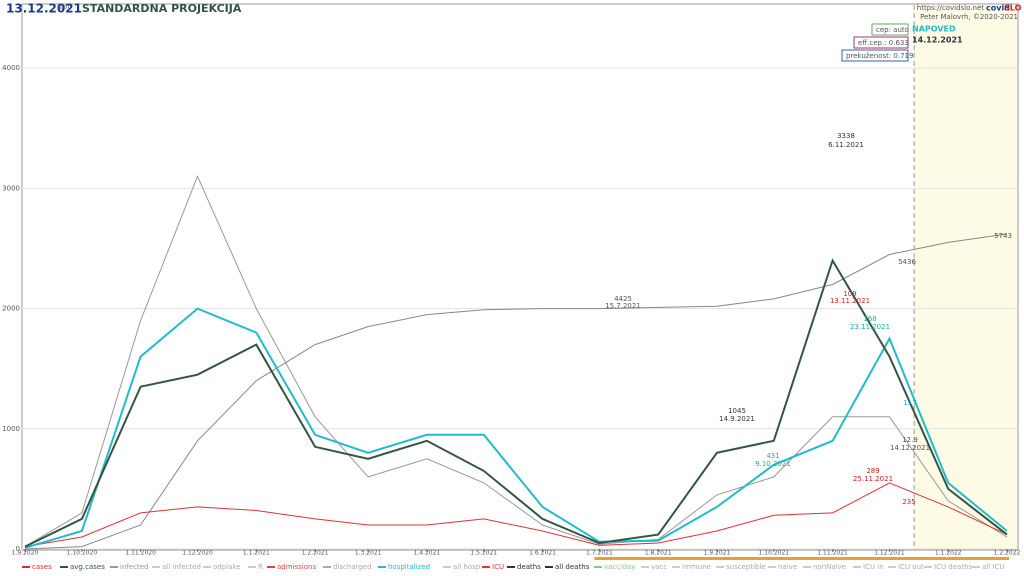  I want to click on annotation: 109, so click(849, 294).